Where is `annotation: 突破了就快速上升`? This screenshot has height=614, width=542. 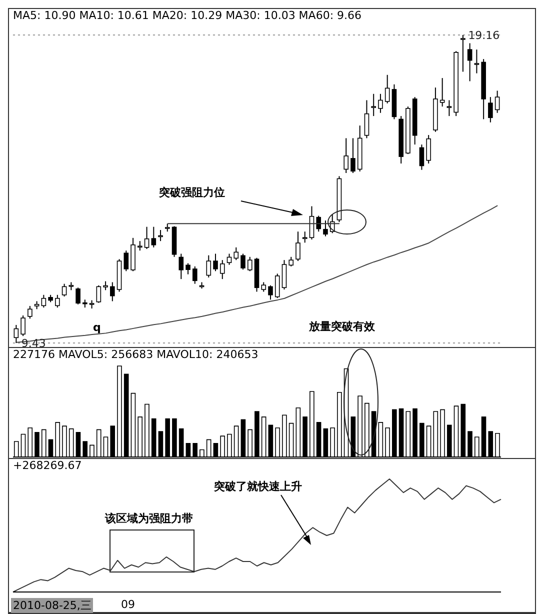 annotation: 突破了就快速上升 is located at coordinates (258, 486).